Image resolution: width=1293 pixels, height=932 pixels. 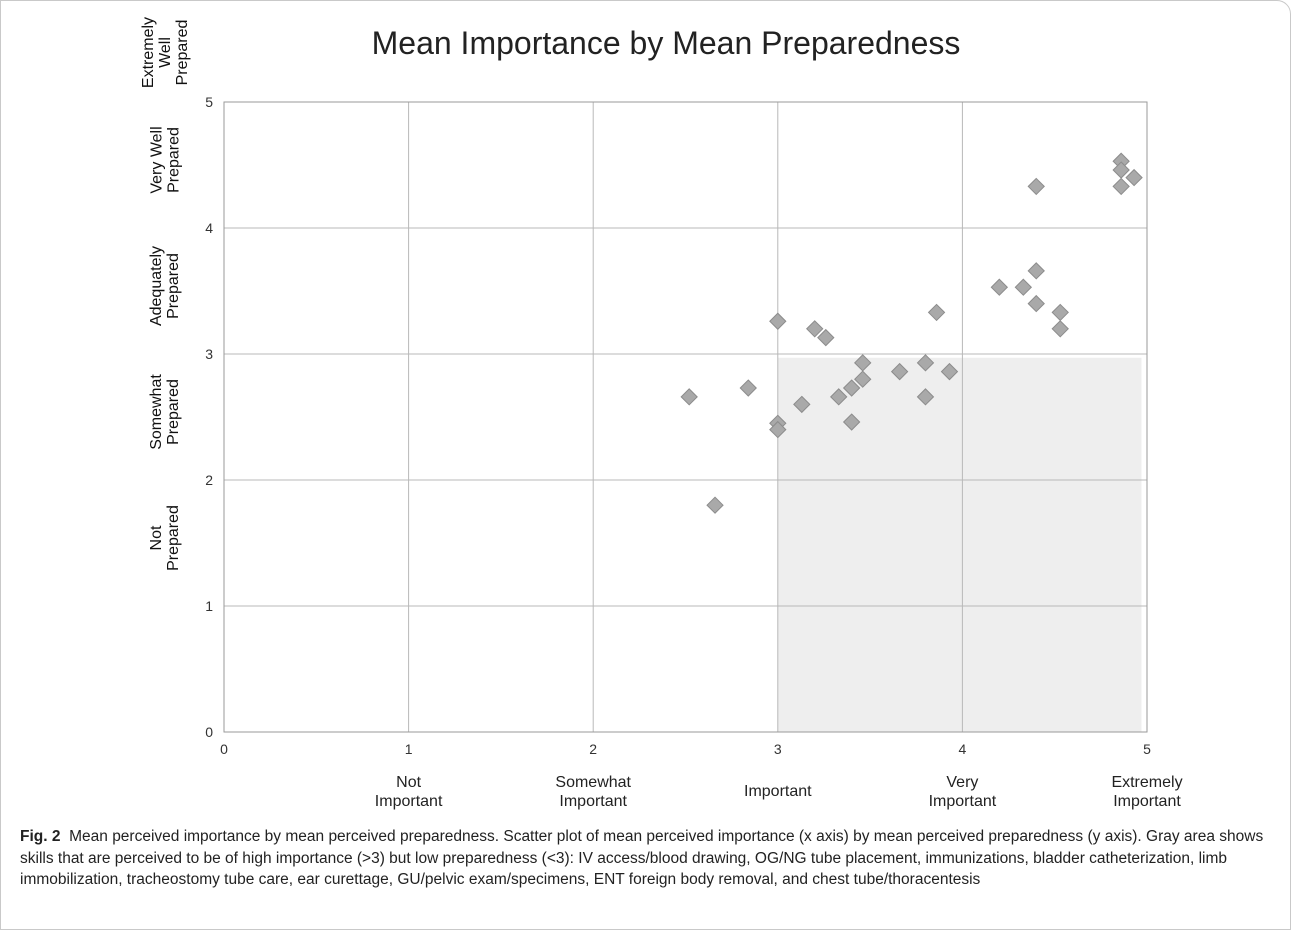 I want to click on x-category-label: Important, so click(x=778, y=791).